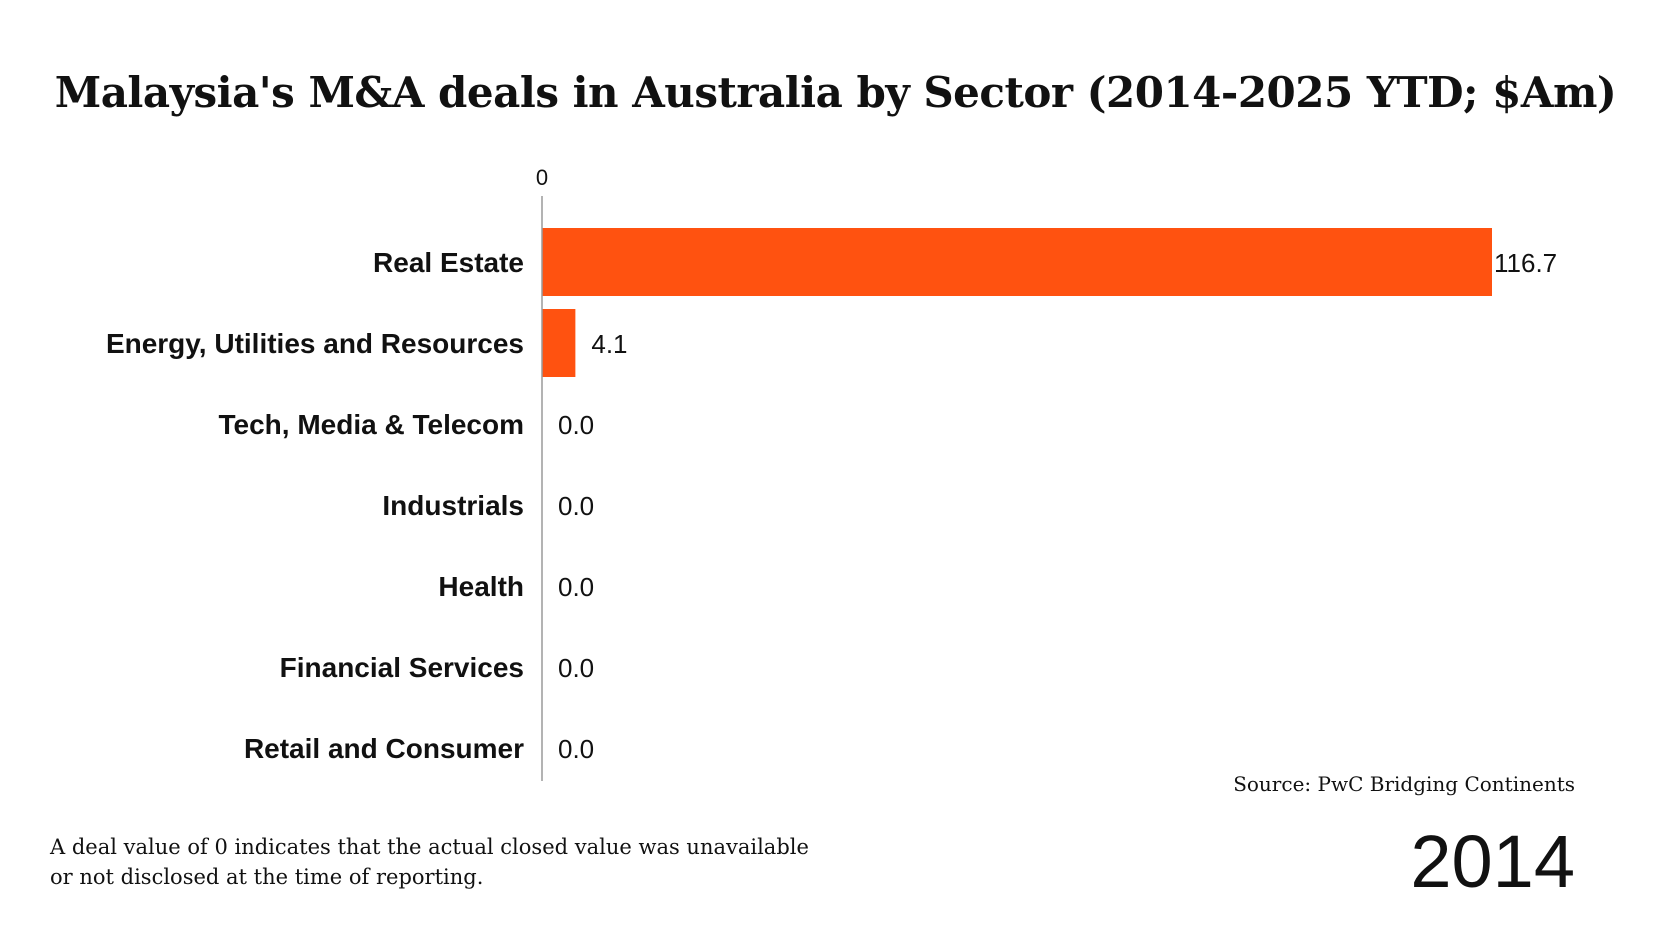  I want to click on year-label: 2014, so click(1492, 861).